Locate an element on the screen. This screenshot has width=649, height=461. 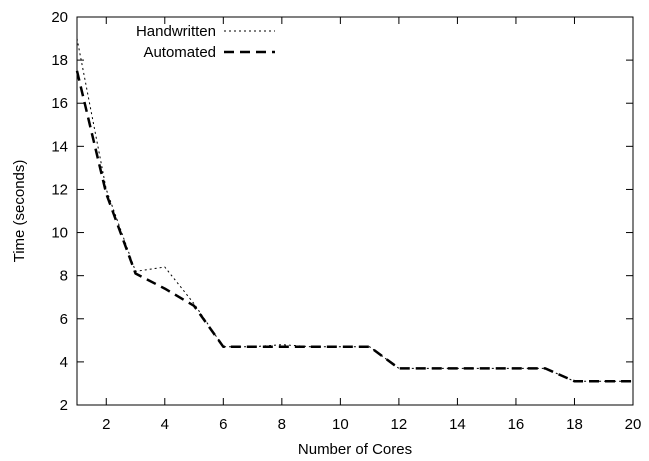
y-tick-label: 8 is located at coordinates (64, 276).